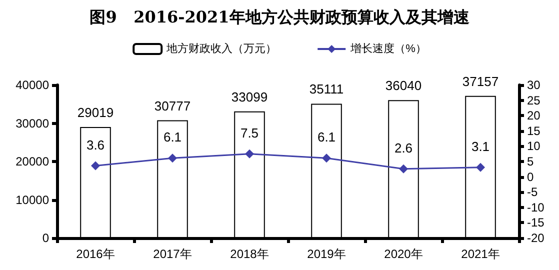 This screenshot has height=270, width=559. I want to click on y2-tick-label: 30, so click(534, 85).